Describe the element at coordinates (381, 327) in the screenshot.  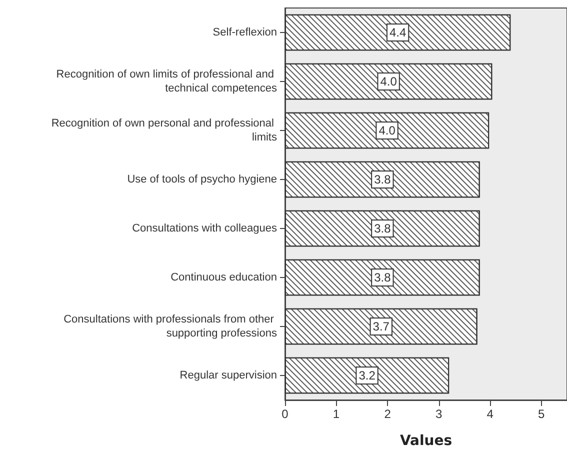
I see `data-label: 3.7` at that location.